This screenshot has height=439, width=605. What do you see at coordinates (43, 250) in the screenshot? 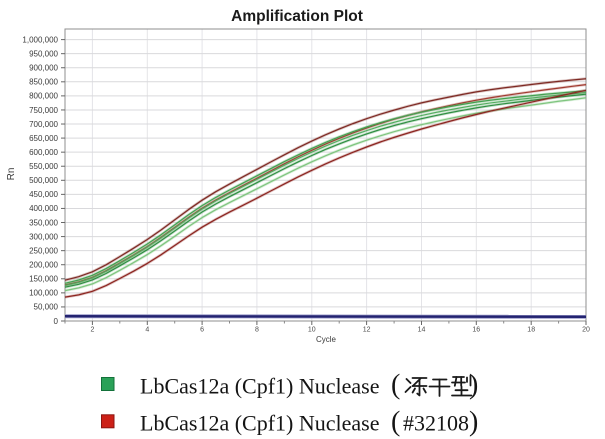
I see `svg-text: 250,000` at bounding box center [43, 250].